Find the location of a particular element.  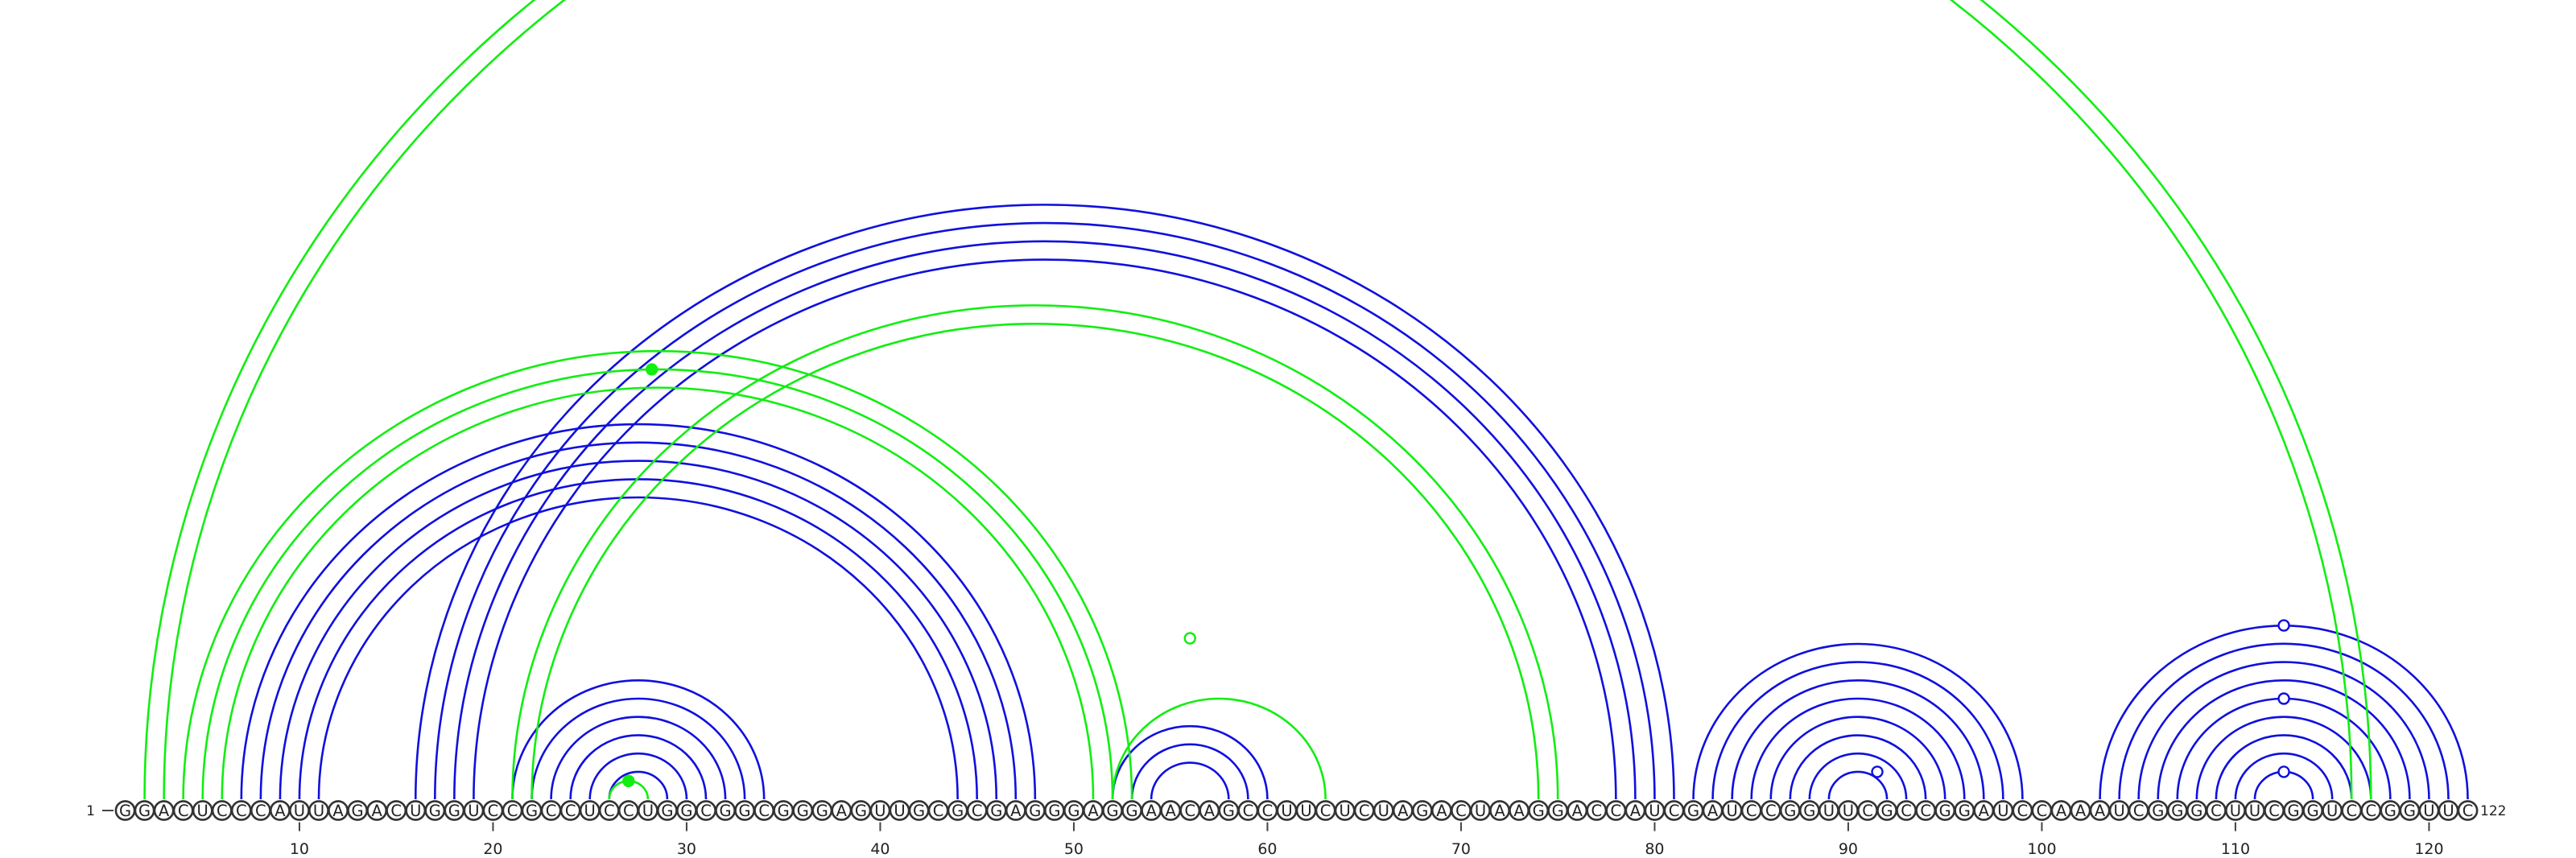

nucleotide-62: U is located at coordinates (1306, 811).